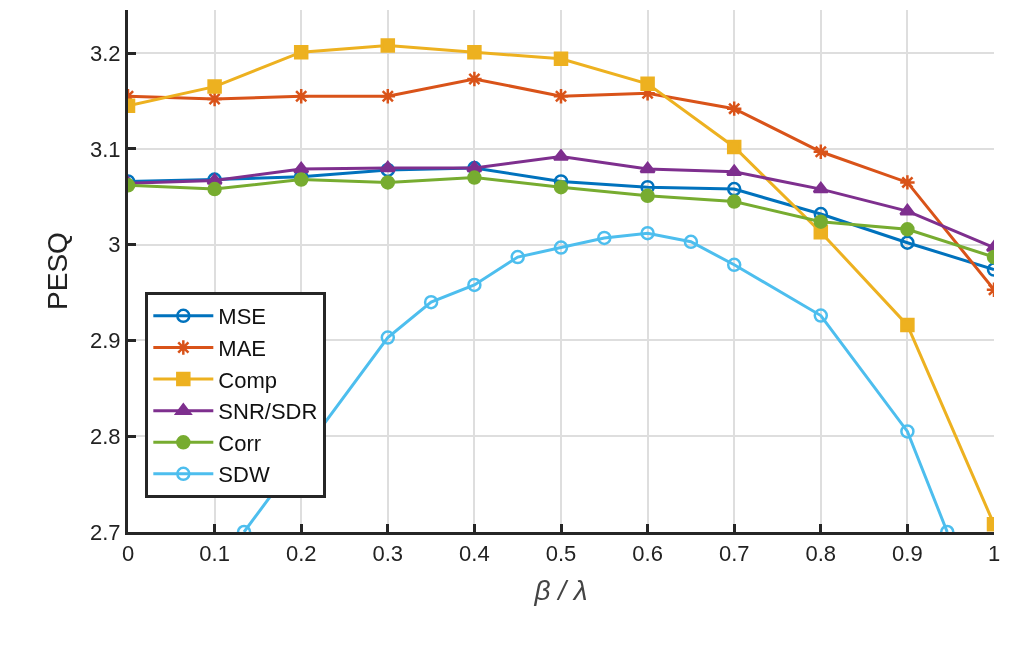 This screenshot has width=1020, height=647. Describe the element at coordinates (734, 554) in the screenshot. I see `x-tick-label: 0.7` at that location.